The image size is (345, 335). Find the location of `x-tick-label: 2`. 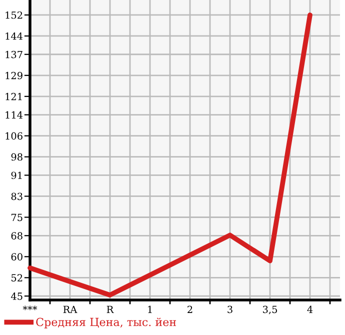

x-tick-label: 2 is located at coordinates (190, 309).